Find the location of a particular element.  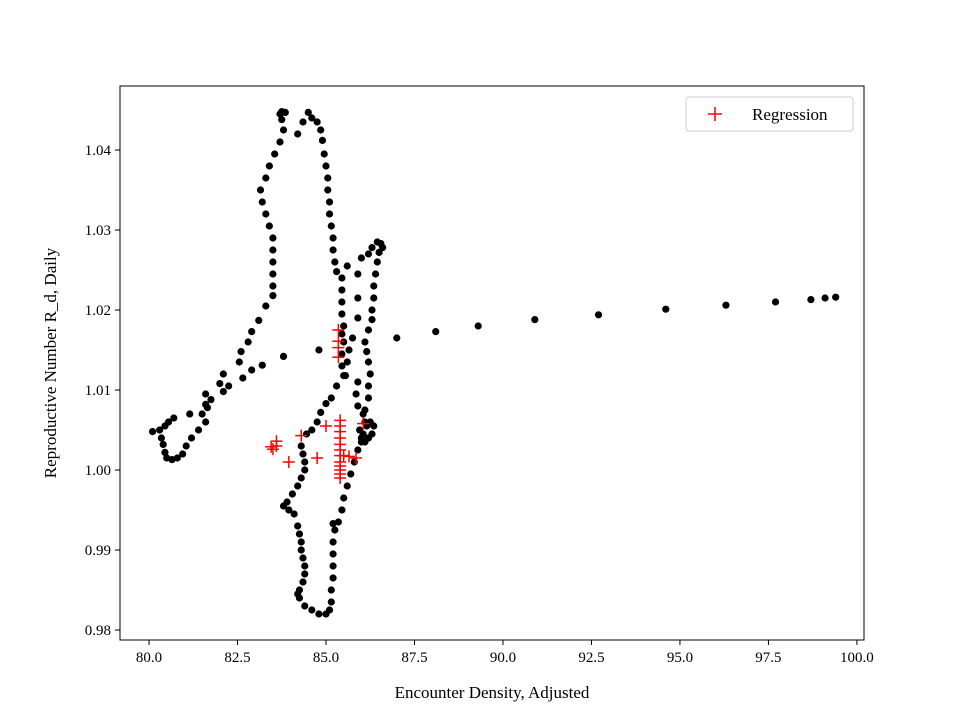

x-tick-label: 95.0 is located at coordinates (680, 658).